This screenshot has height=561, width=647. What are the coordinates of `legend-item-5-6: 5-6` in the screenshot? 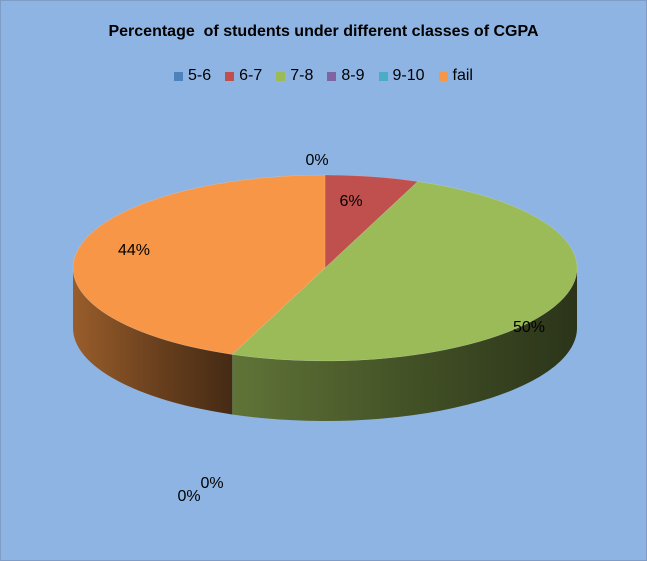 It's located at (192, 76).